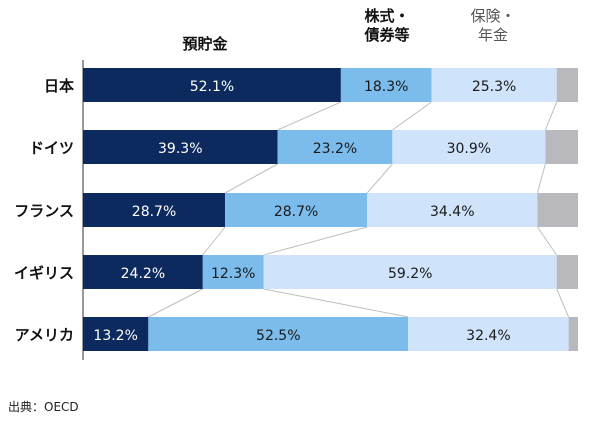  I want to click on legend-insurance-line2: 年金, so click(492, 35).